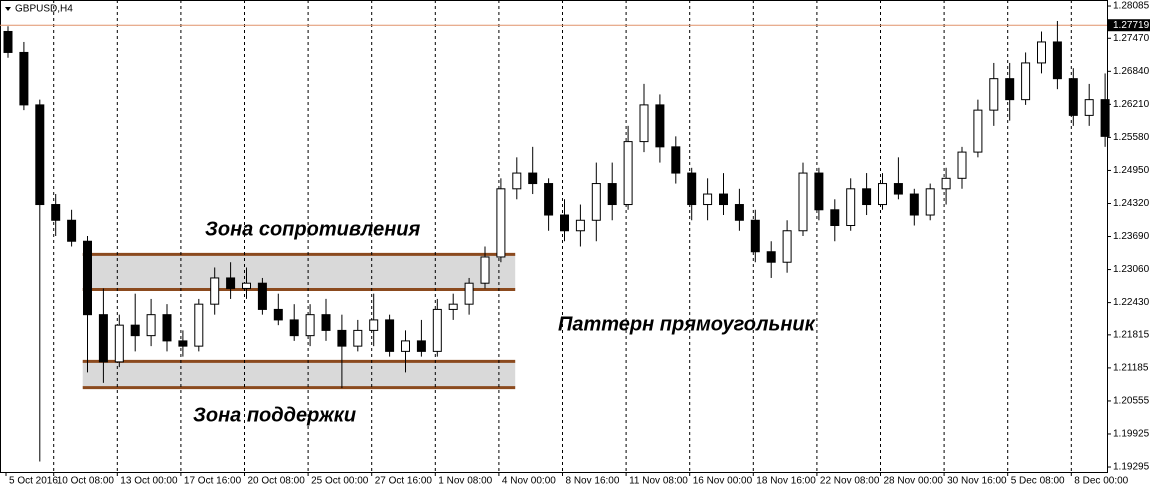 This screenshot has height=494, width=1151. I want to click on y-tick-label: 1.24950, so click(1131, 170).